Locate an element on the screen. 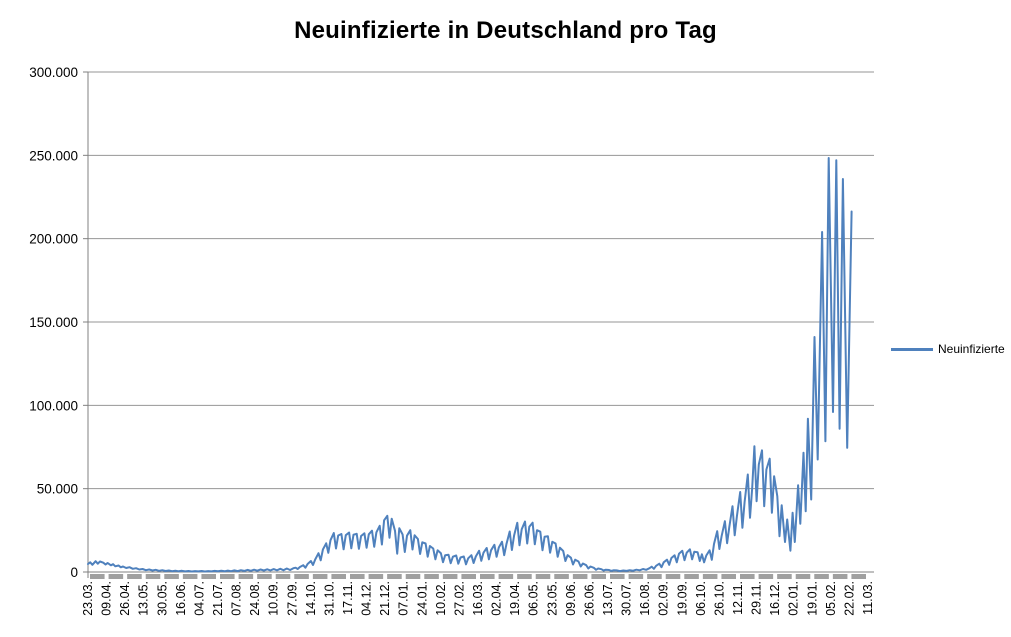 Image resolution: width=1011 pixels, height=637 pixels. x-axis-label: 02.04. is located at coordinates (497, 598).